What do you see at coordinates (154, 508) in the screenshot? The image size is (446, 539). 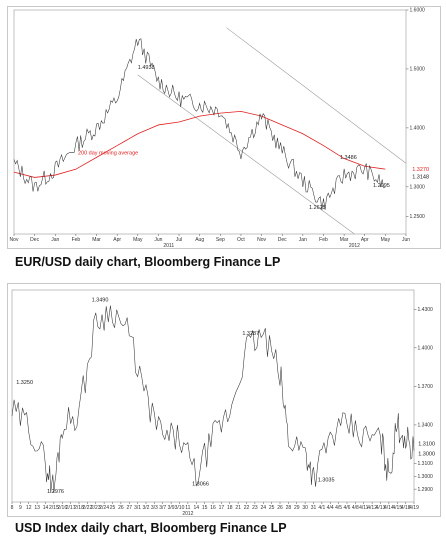 I see `x-tick-label: 3/3` at bounding box center [154, 508].